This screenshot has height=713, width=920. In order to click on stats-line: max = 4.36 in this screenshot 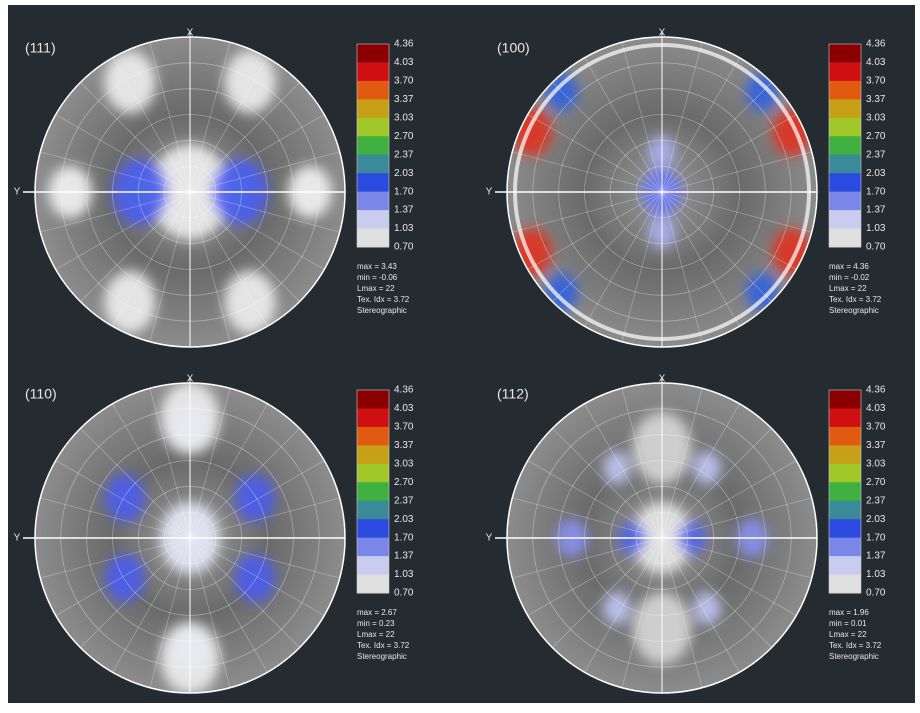, I will do `click(849, 266)`.